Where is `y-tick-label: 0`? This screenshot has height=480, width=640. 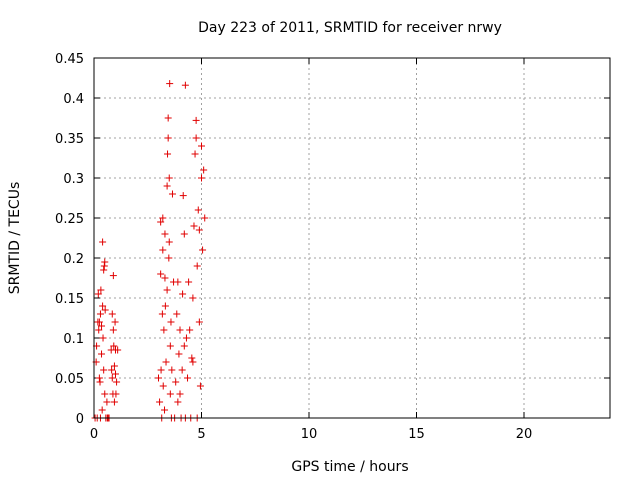 y-tick-label: 0 is located at coordinates (80, 419).